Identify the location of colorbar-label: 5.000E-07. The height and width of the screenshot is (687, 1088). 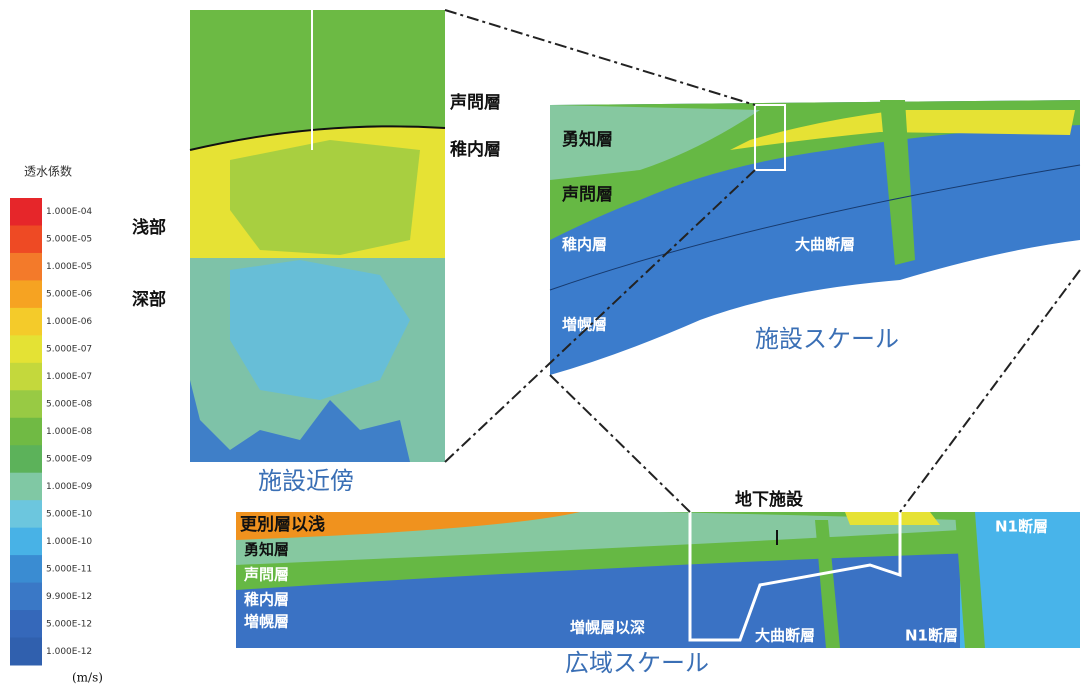
(69, 350).